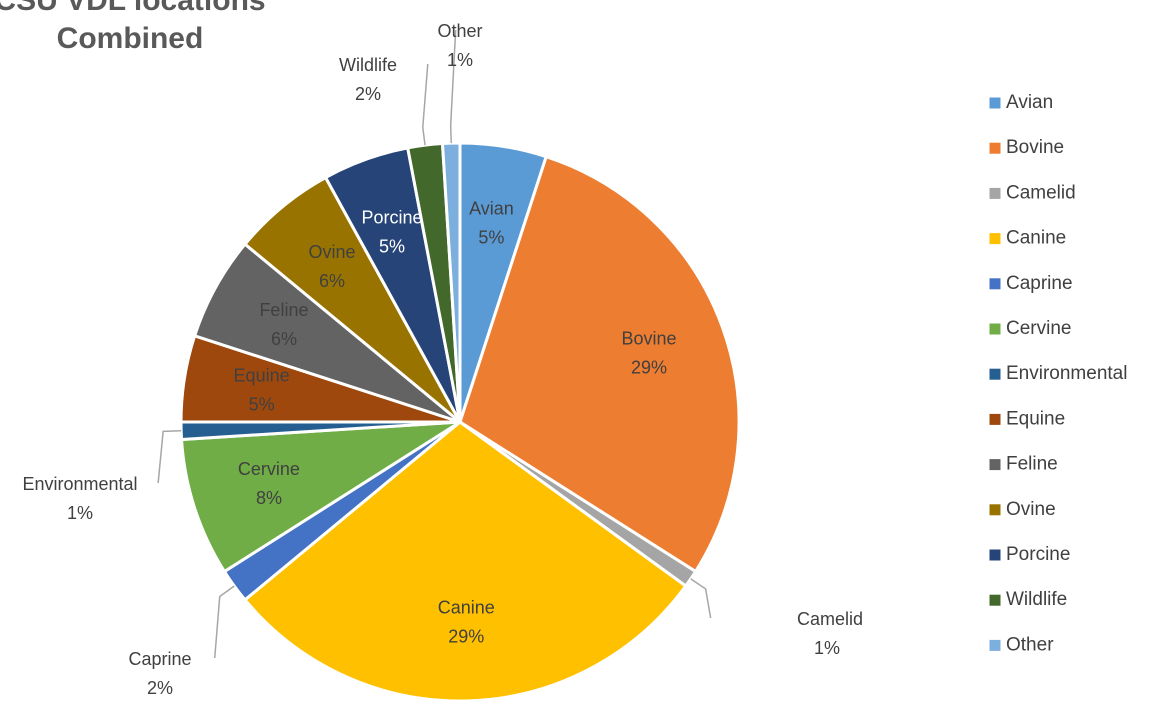 This screenshot has height=702, width=1159. What do you see at coordinates (269, 498) in the screenshot?
I see `data-label-value: 8%` at bounding box center [269, 498].